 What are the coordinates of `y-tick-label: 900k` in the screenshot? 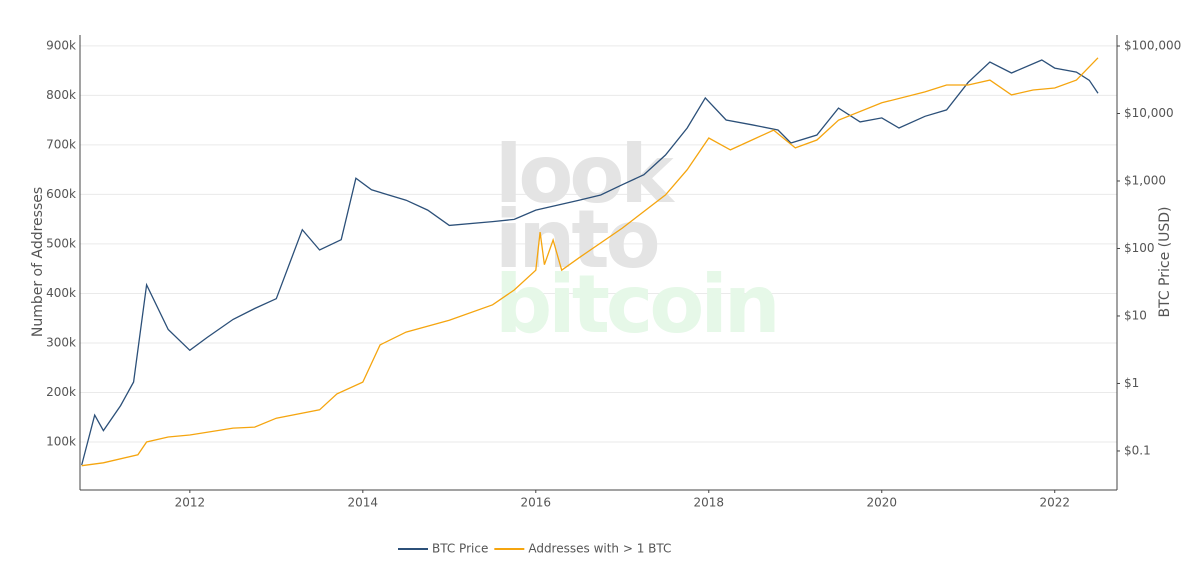 It's located at (61, 45).